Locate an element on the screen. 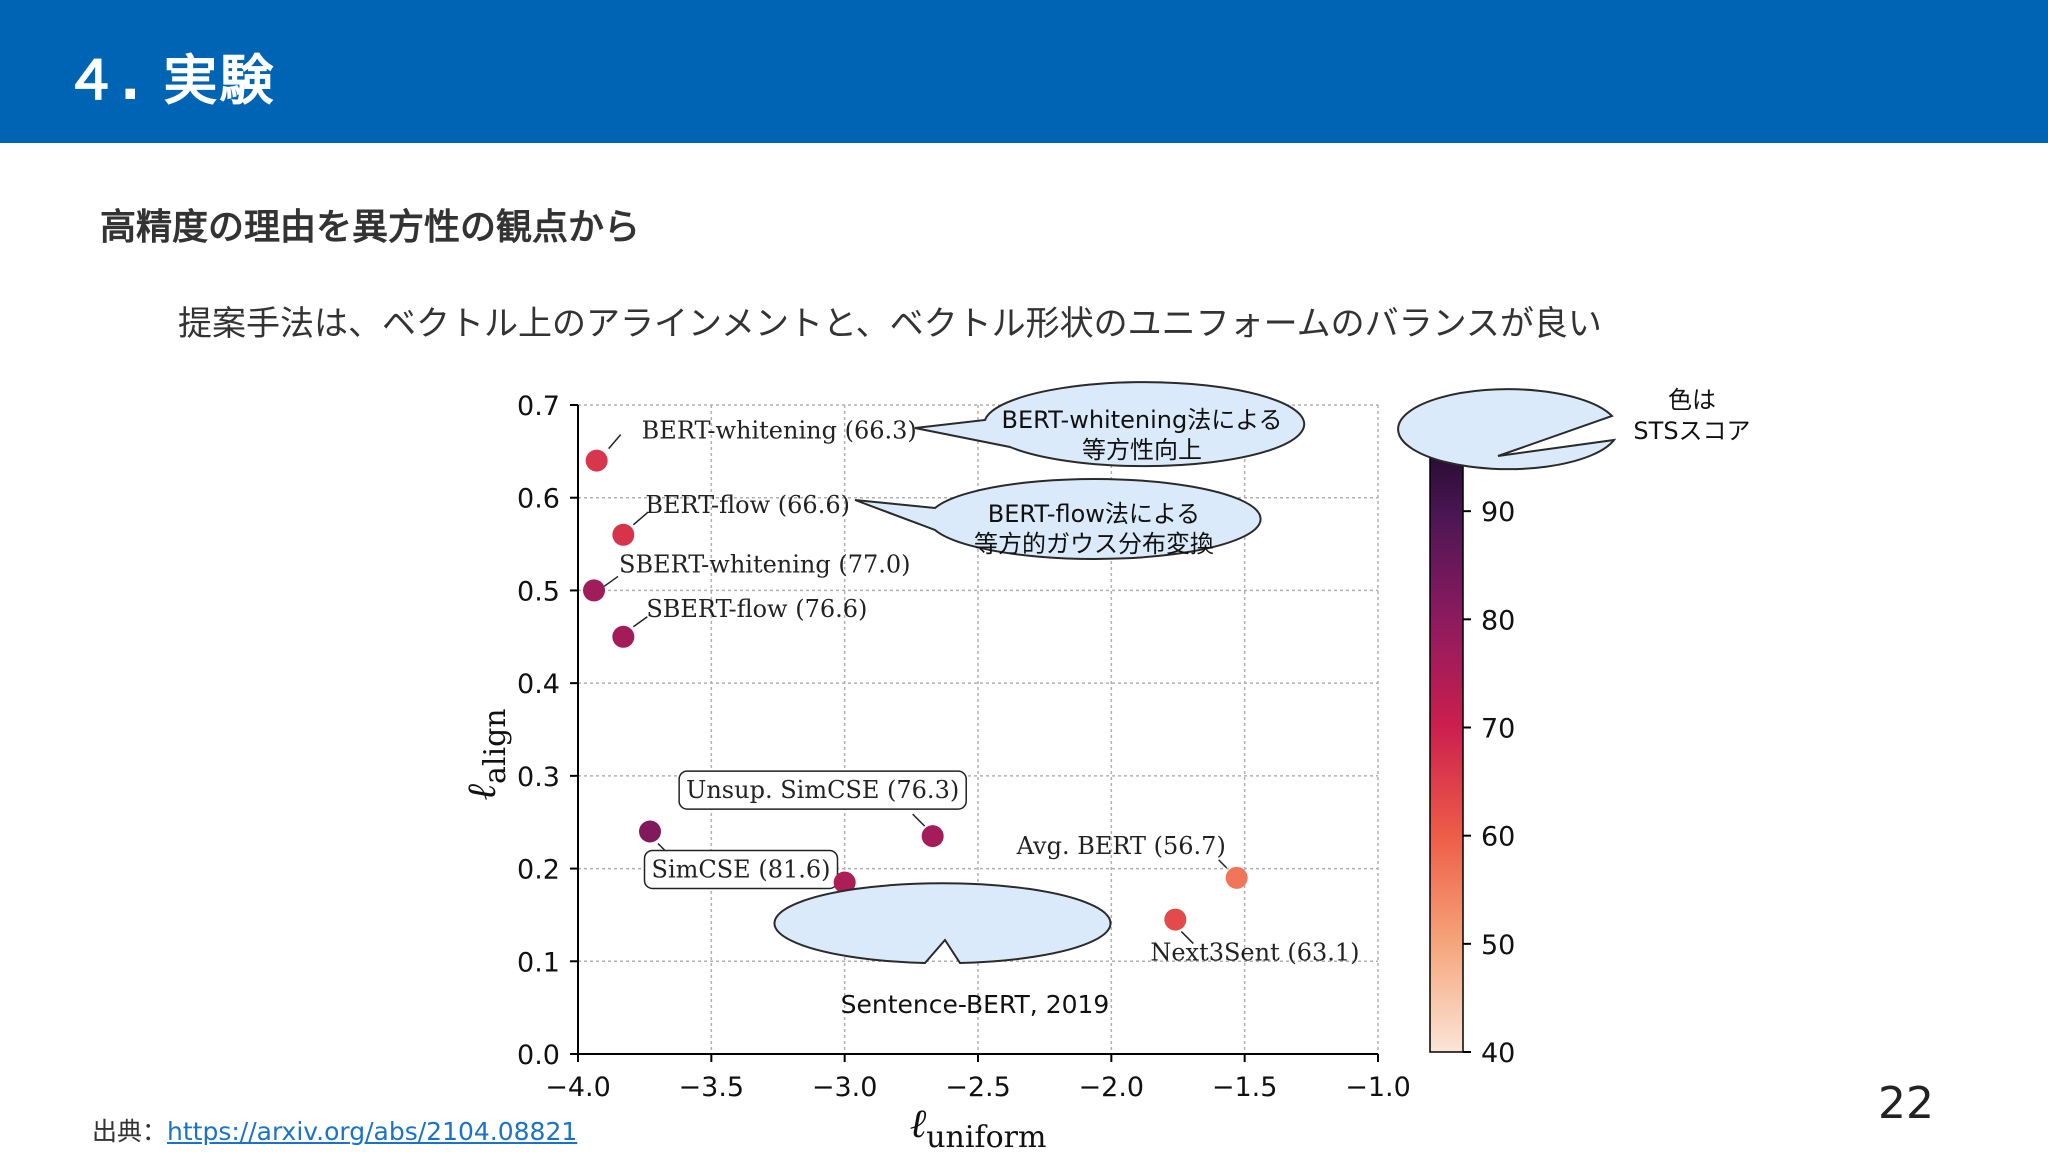  leader-sbert-whitening is located at coordinates (611, 581).